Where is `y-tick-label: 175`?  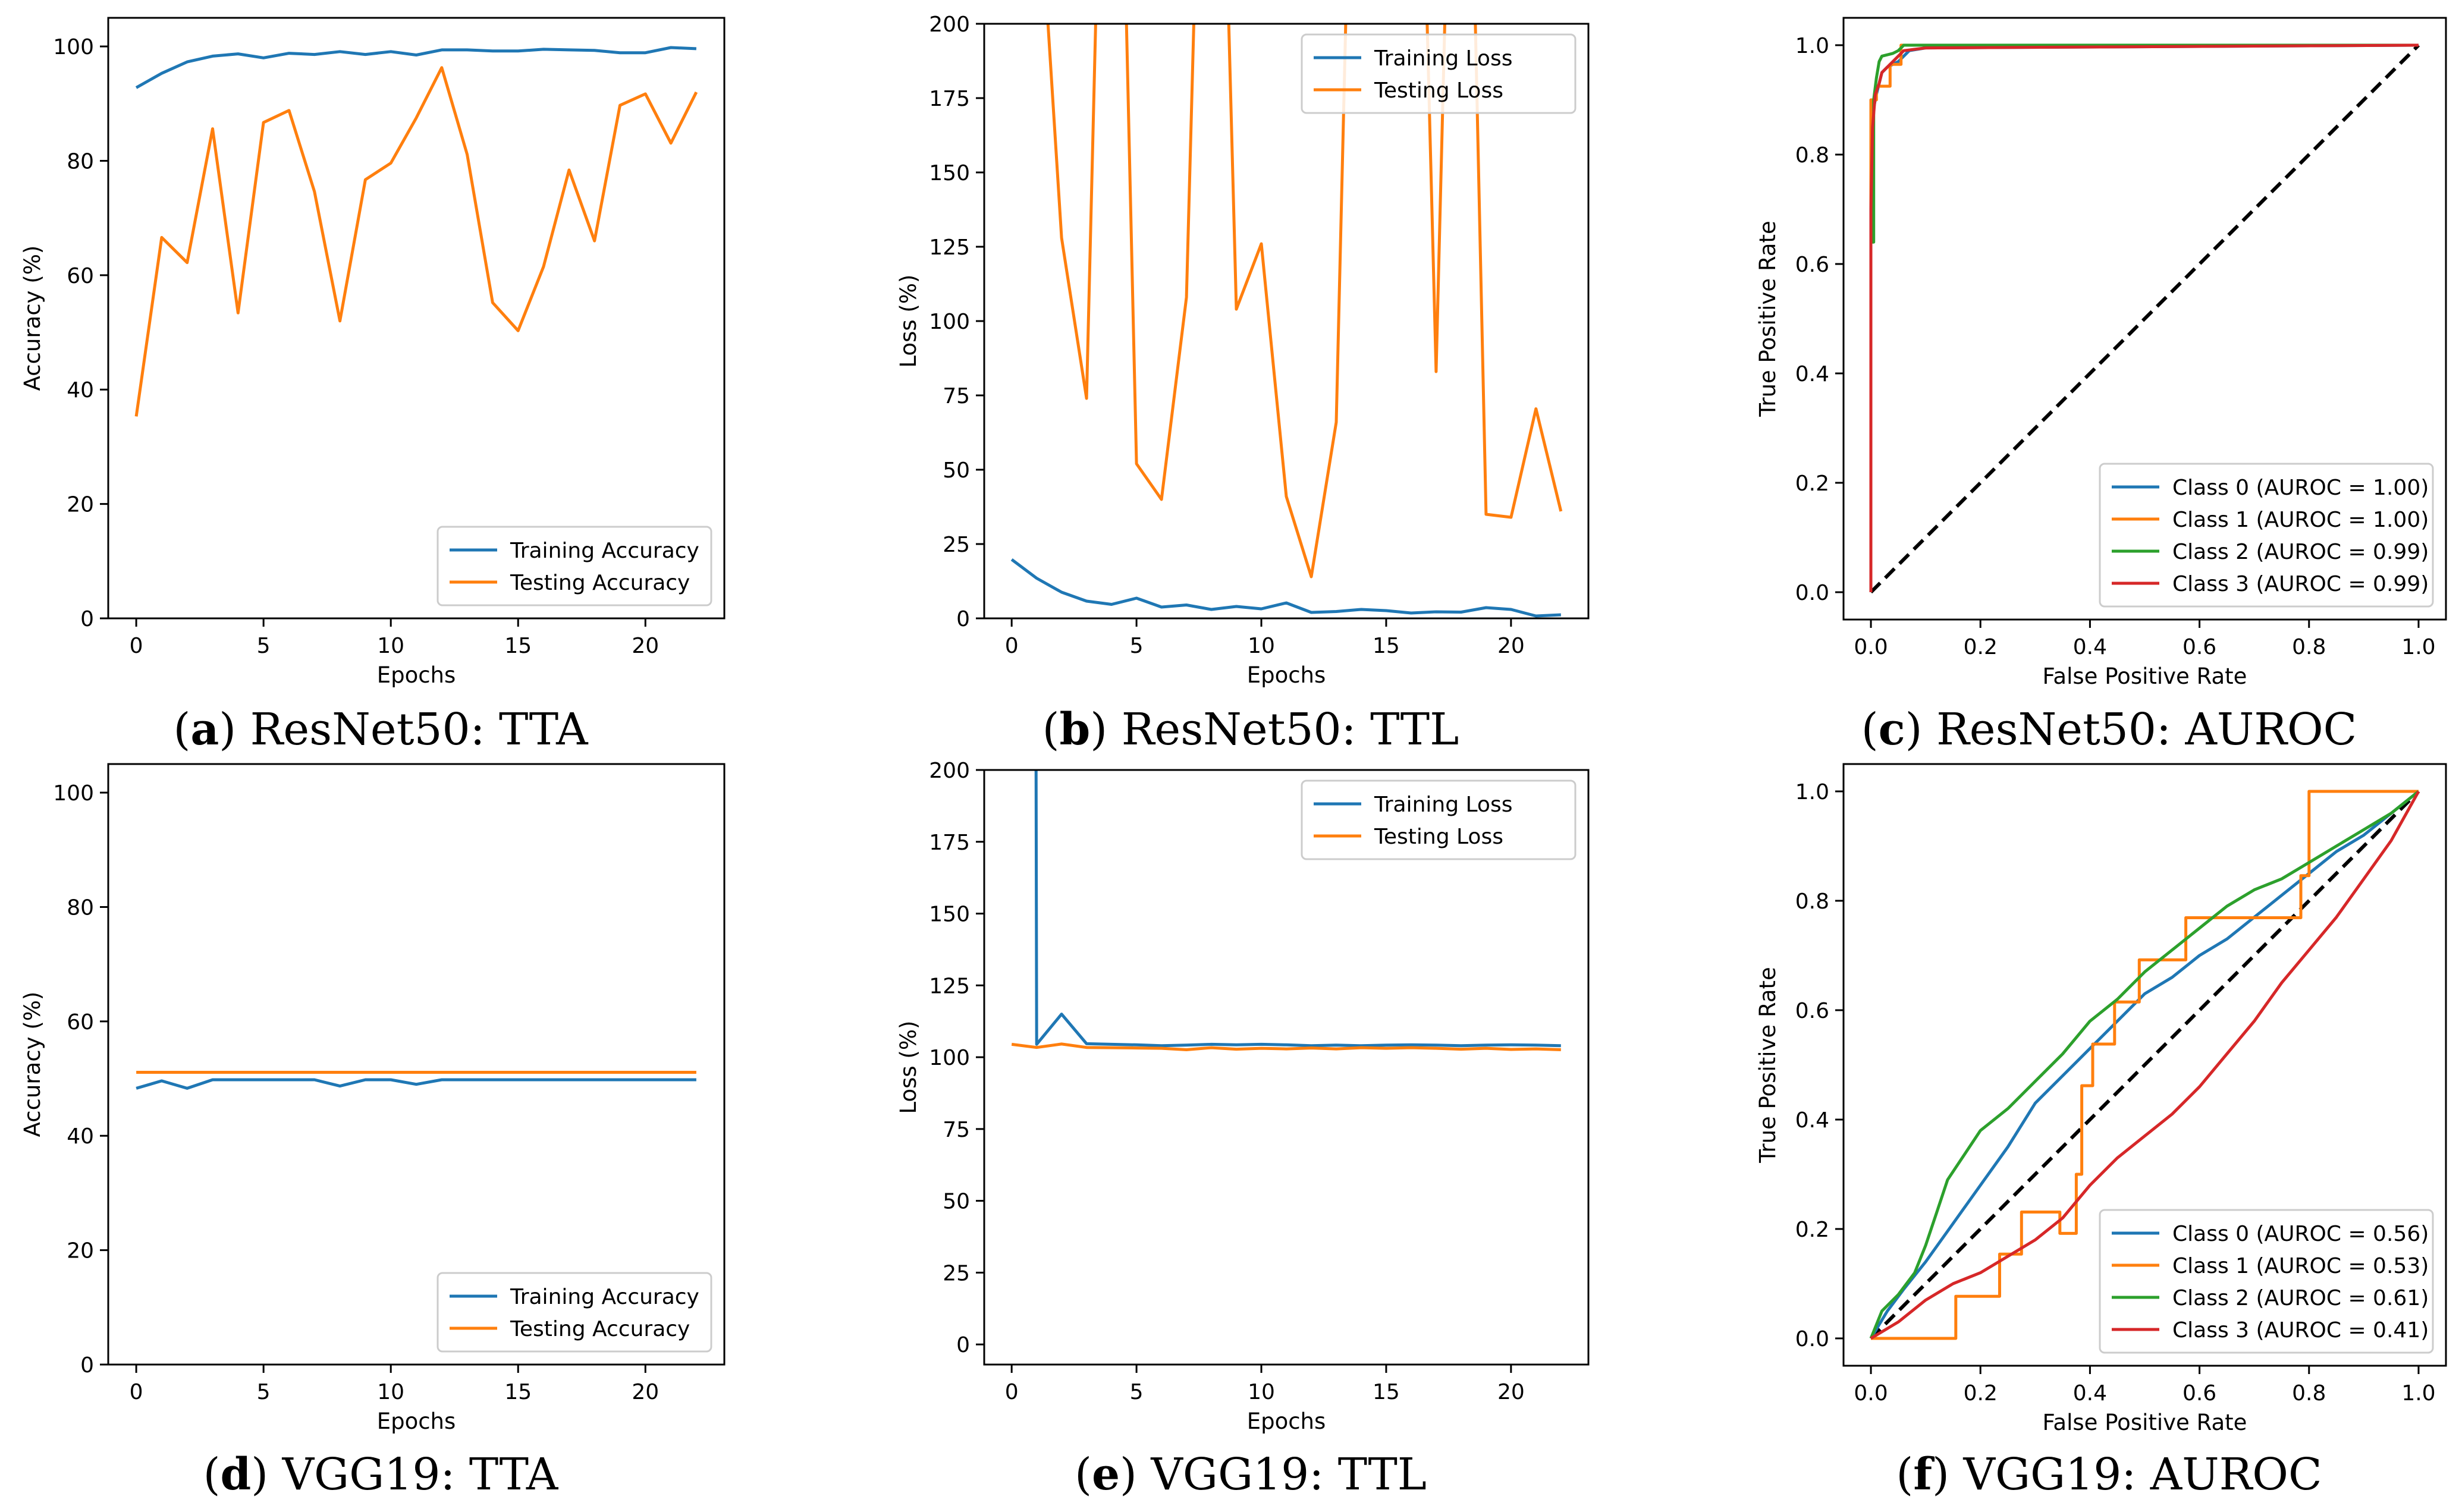
y-tick-label: 175 is located at coordinates (949, 843).